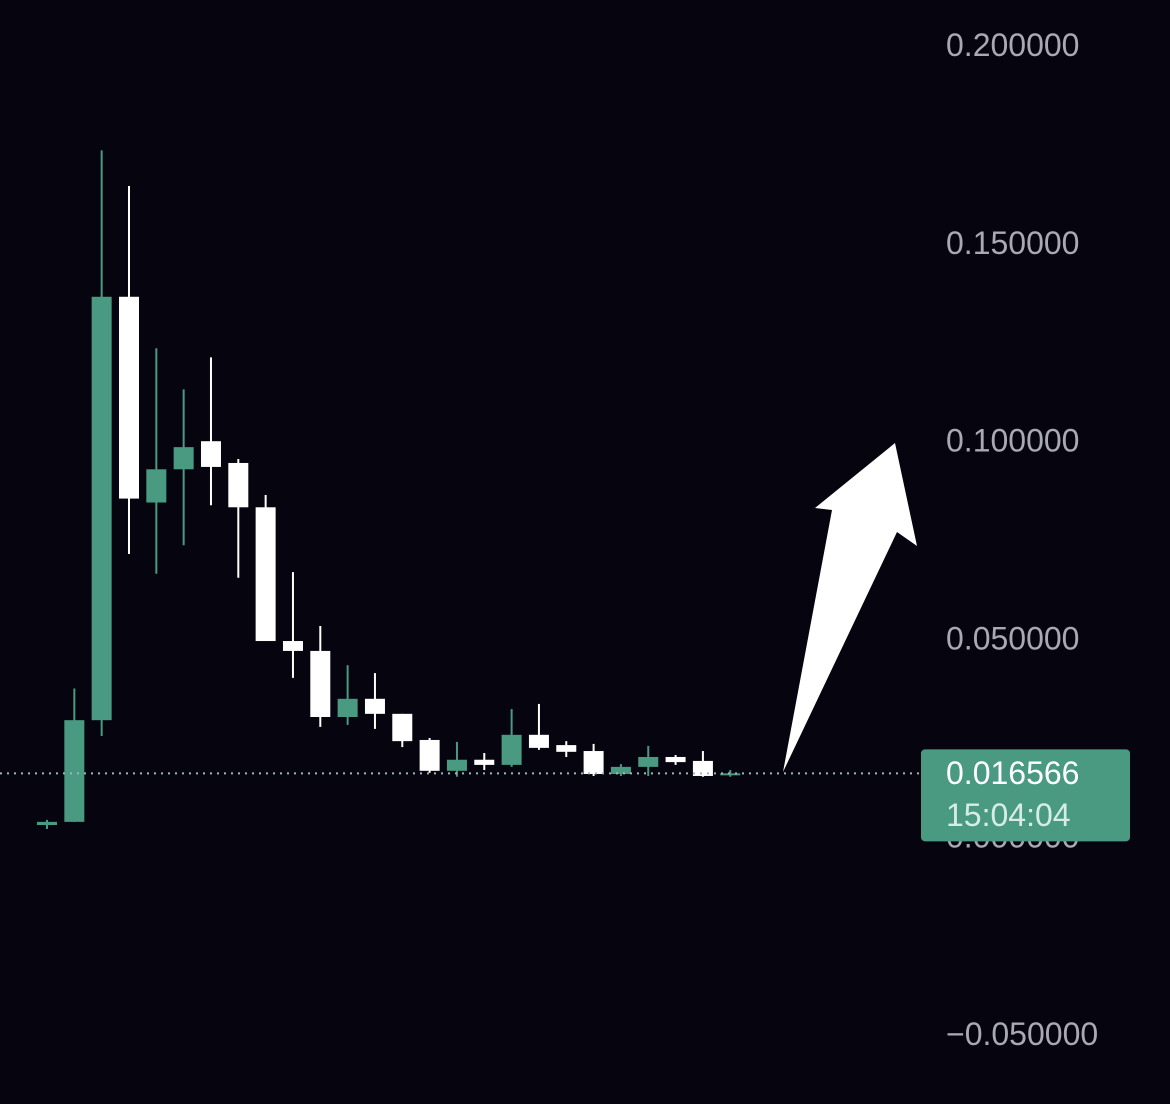  Describe the element at coordinates (1008, 815) in the screenshot. I see `last-time: 15:04:04` at that location.